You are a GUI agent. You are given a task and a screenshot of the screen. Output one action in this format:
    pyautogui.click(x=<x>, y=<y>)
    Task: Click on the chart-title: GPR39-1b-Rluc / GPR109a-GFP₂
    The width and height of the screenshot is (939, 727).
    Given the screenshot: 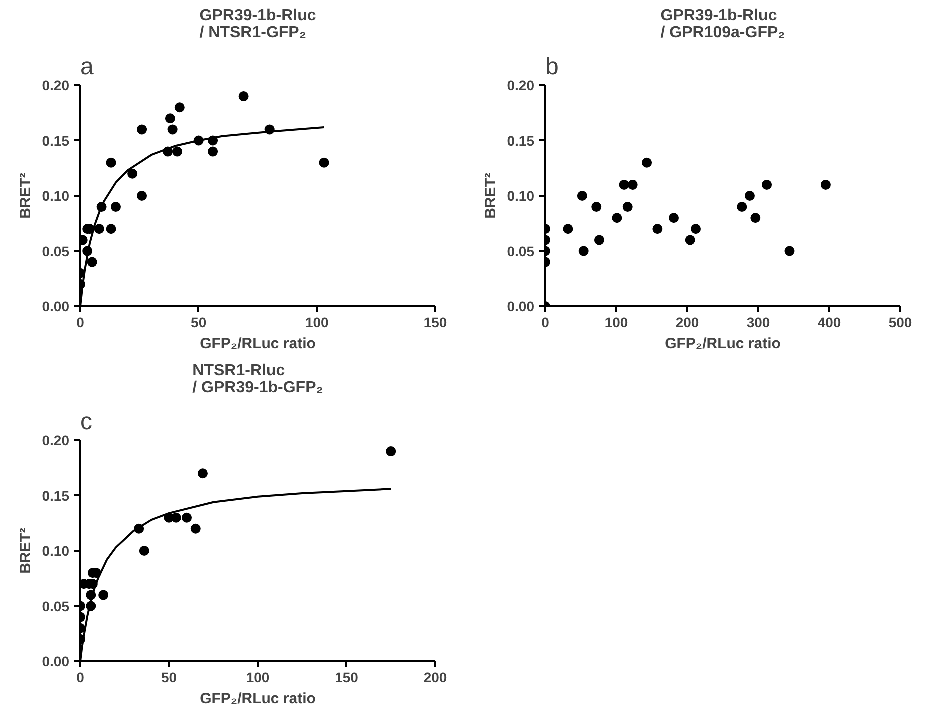 What is the action you would take?
    pyautogui.click(x=723, y=25)
    